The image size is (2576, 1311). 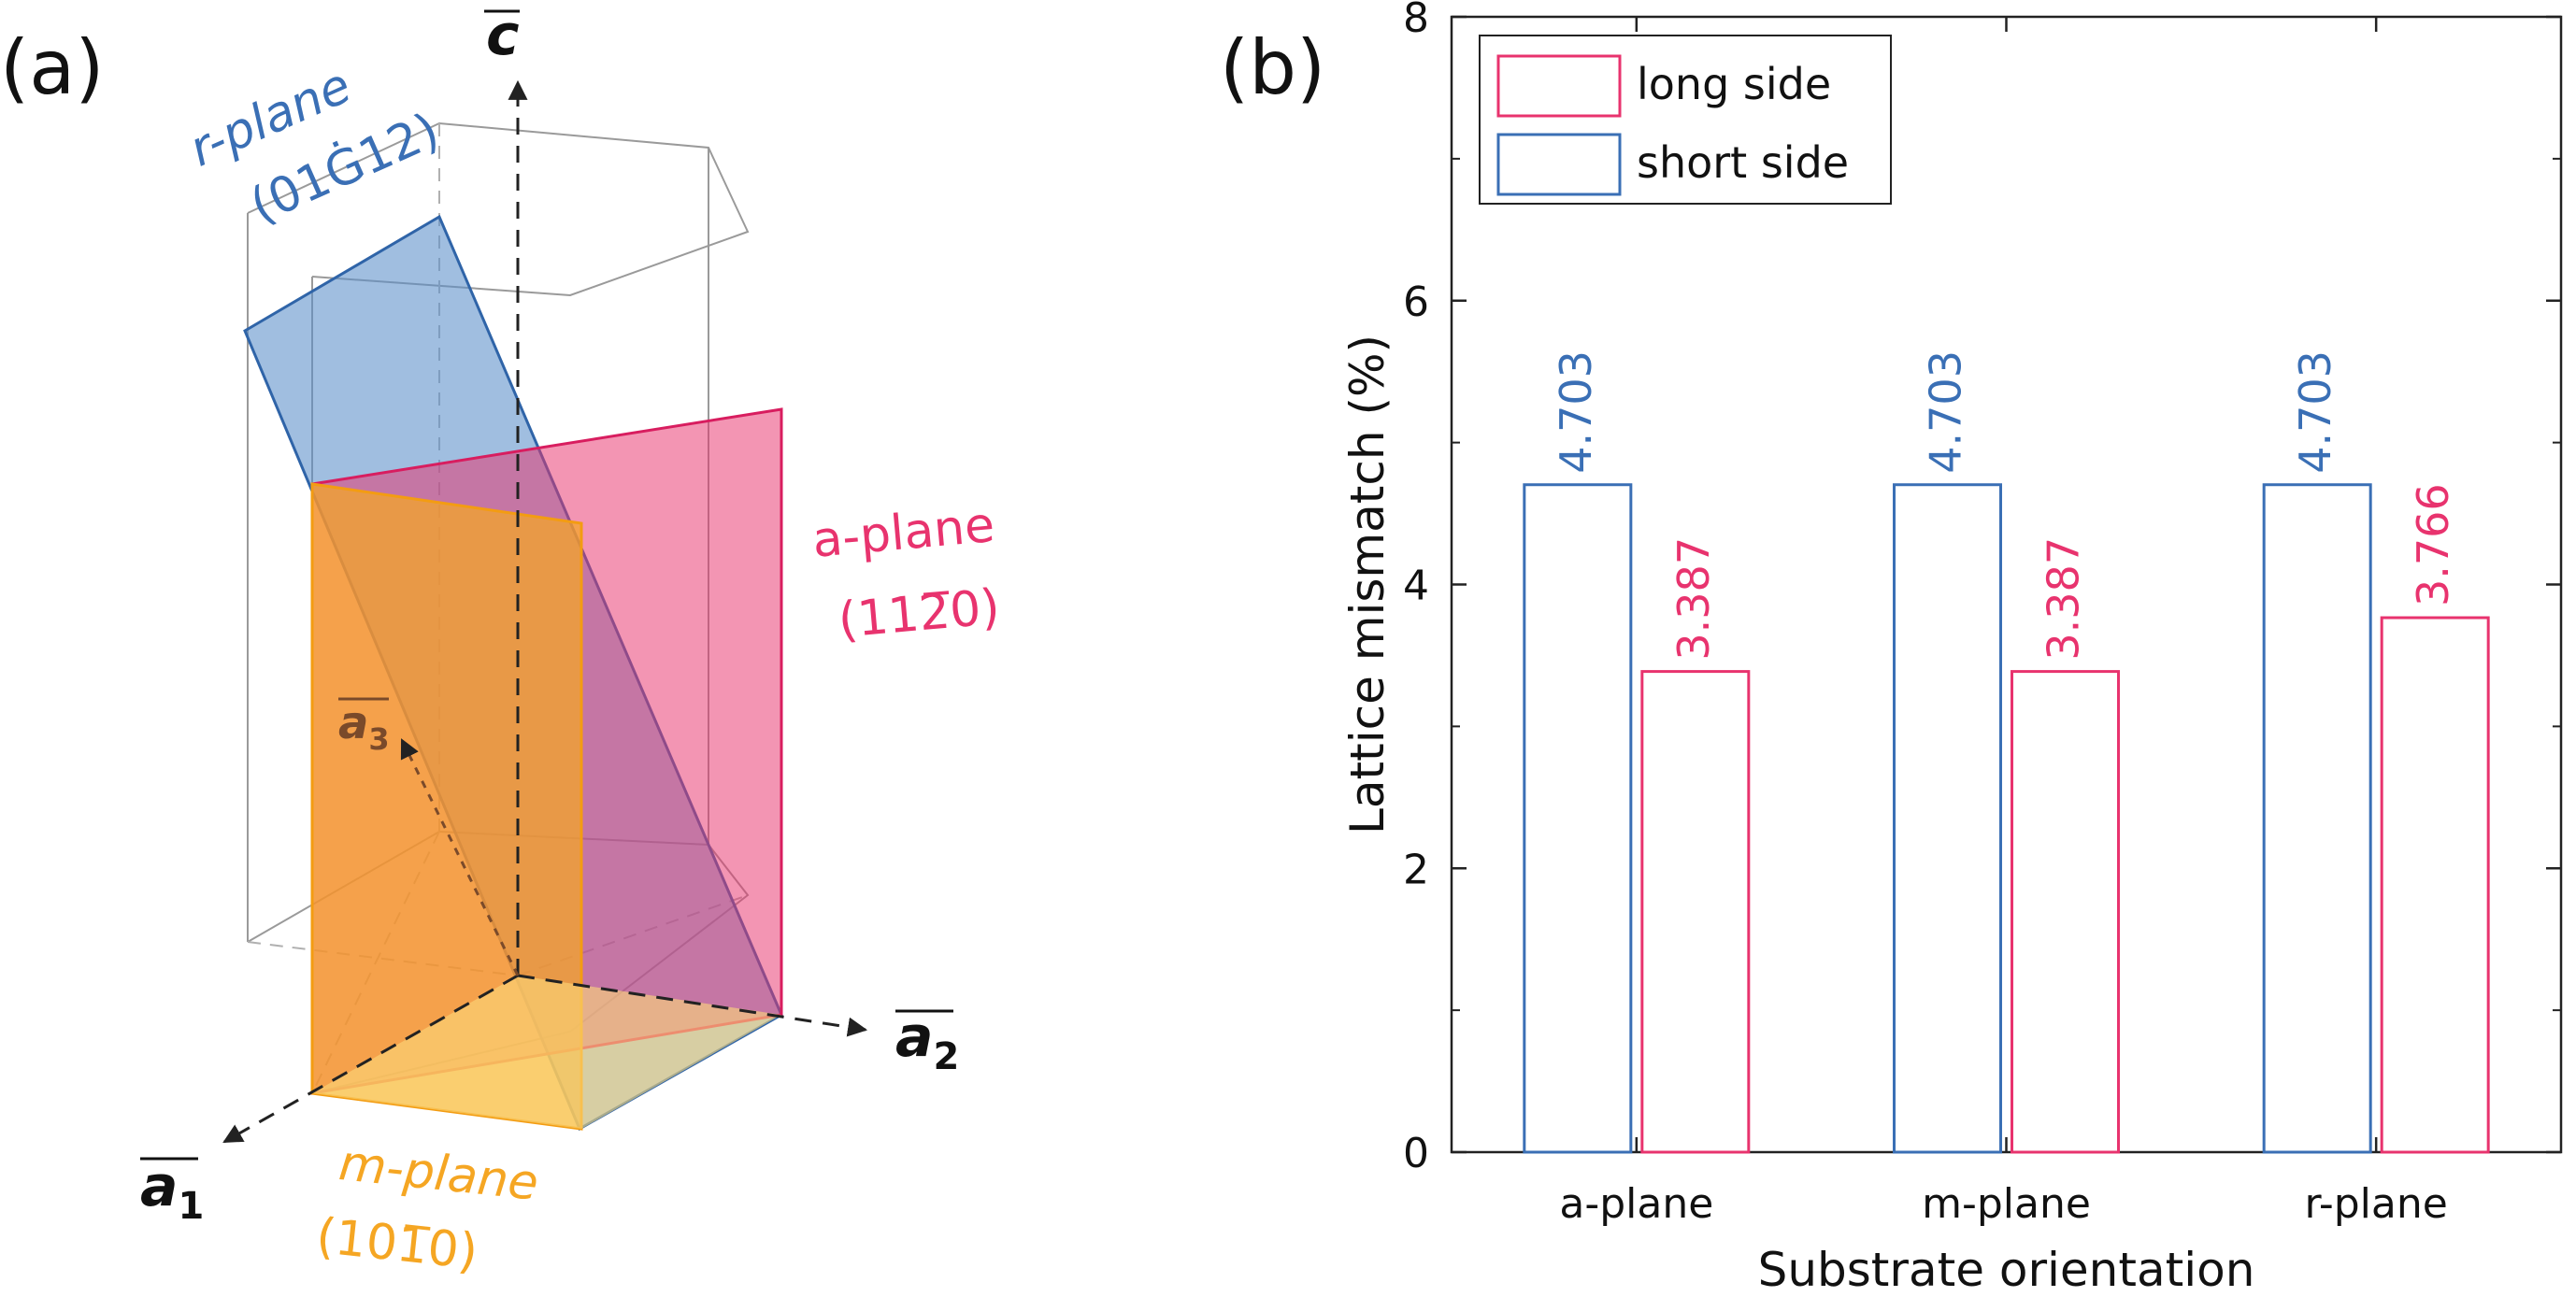 I want to click on x-tick-label: r-plane, so click(x=2376, y=1204).